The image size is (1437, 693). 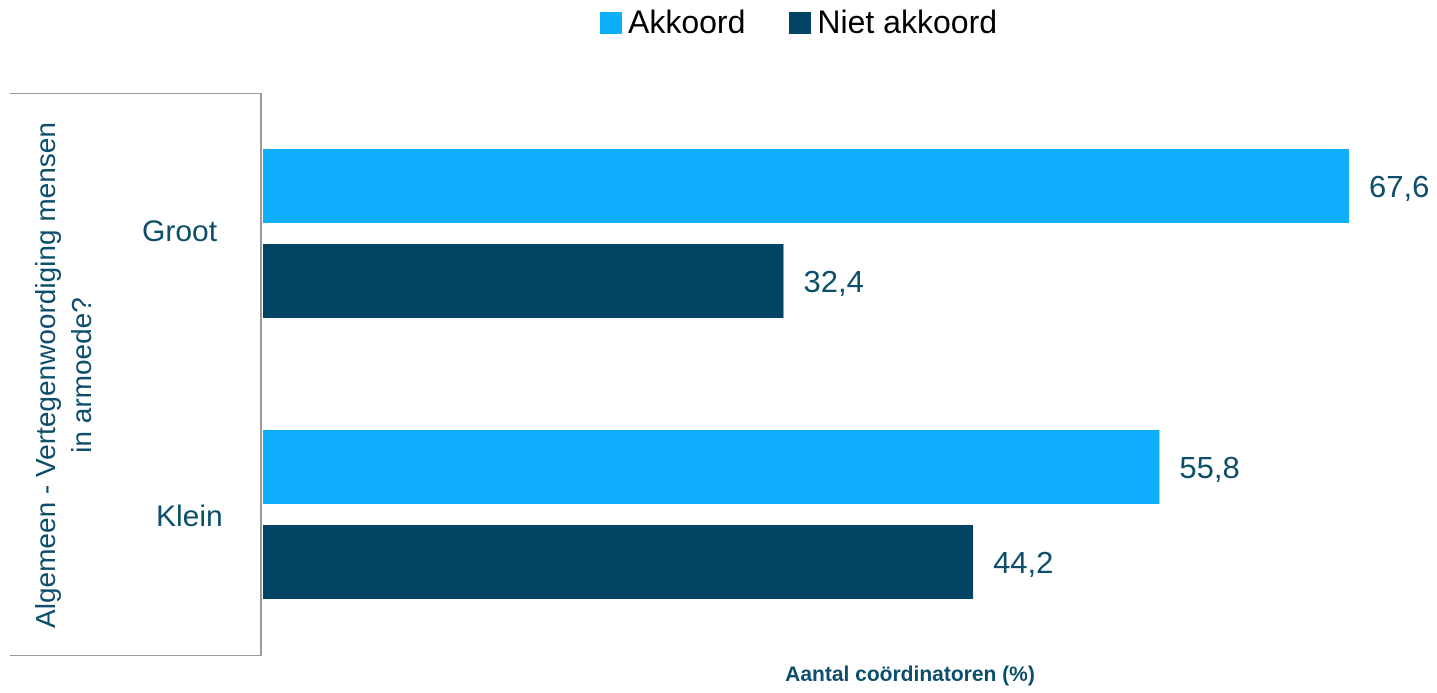 What do you see at coordinates (1399, 186) in the screenshot?
I see `data-label-akkoord-groot: 67,6` at bounding box center [1399, 186].